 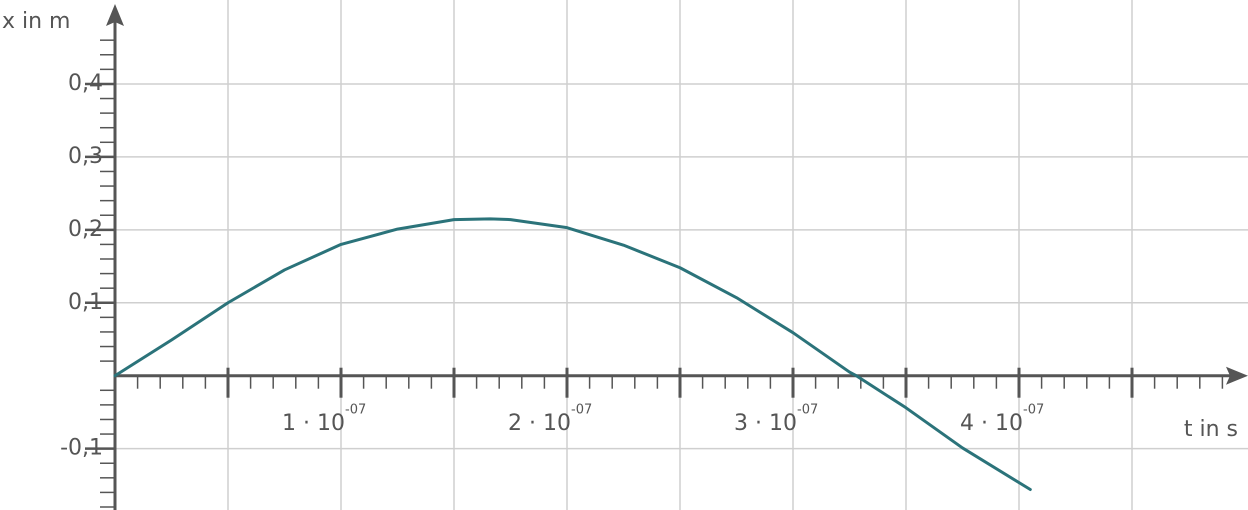 What do you see at coordinates (85, 156) in the screenshot?
I see `y-tick-label: 0,3` at bounding box center [85, 156].